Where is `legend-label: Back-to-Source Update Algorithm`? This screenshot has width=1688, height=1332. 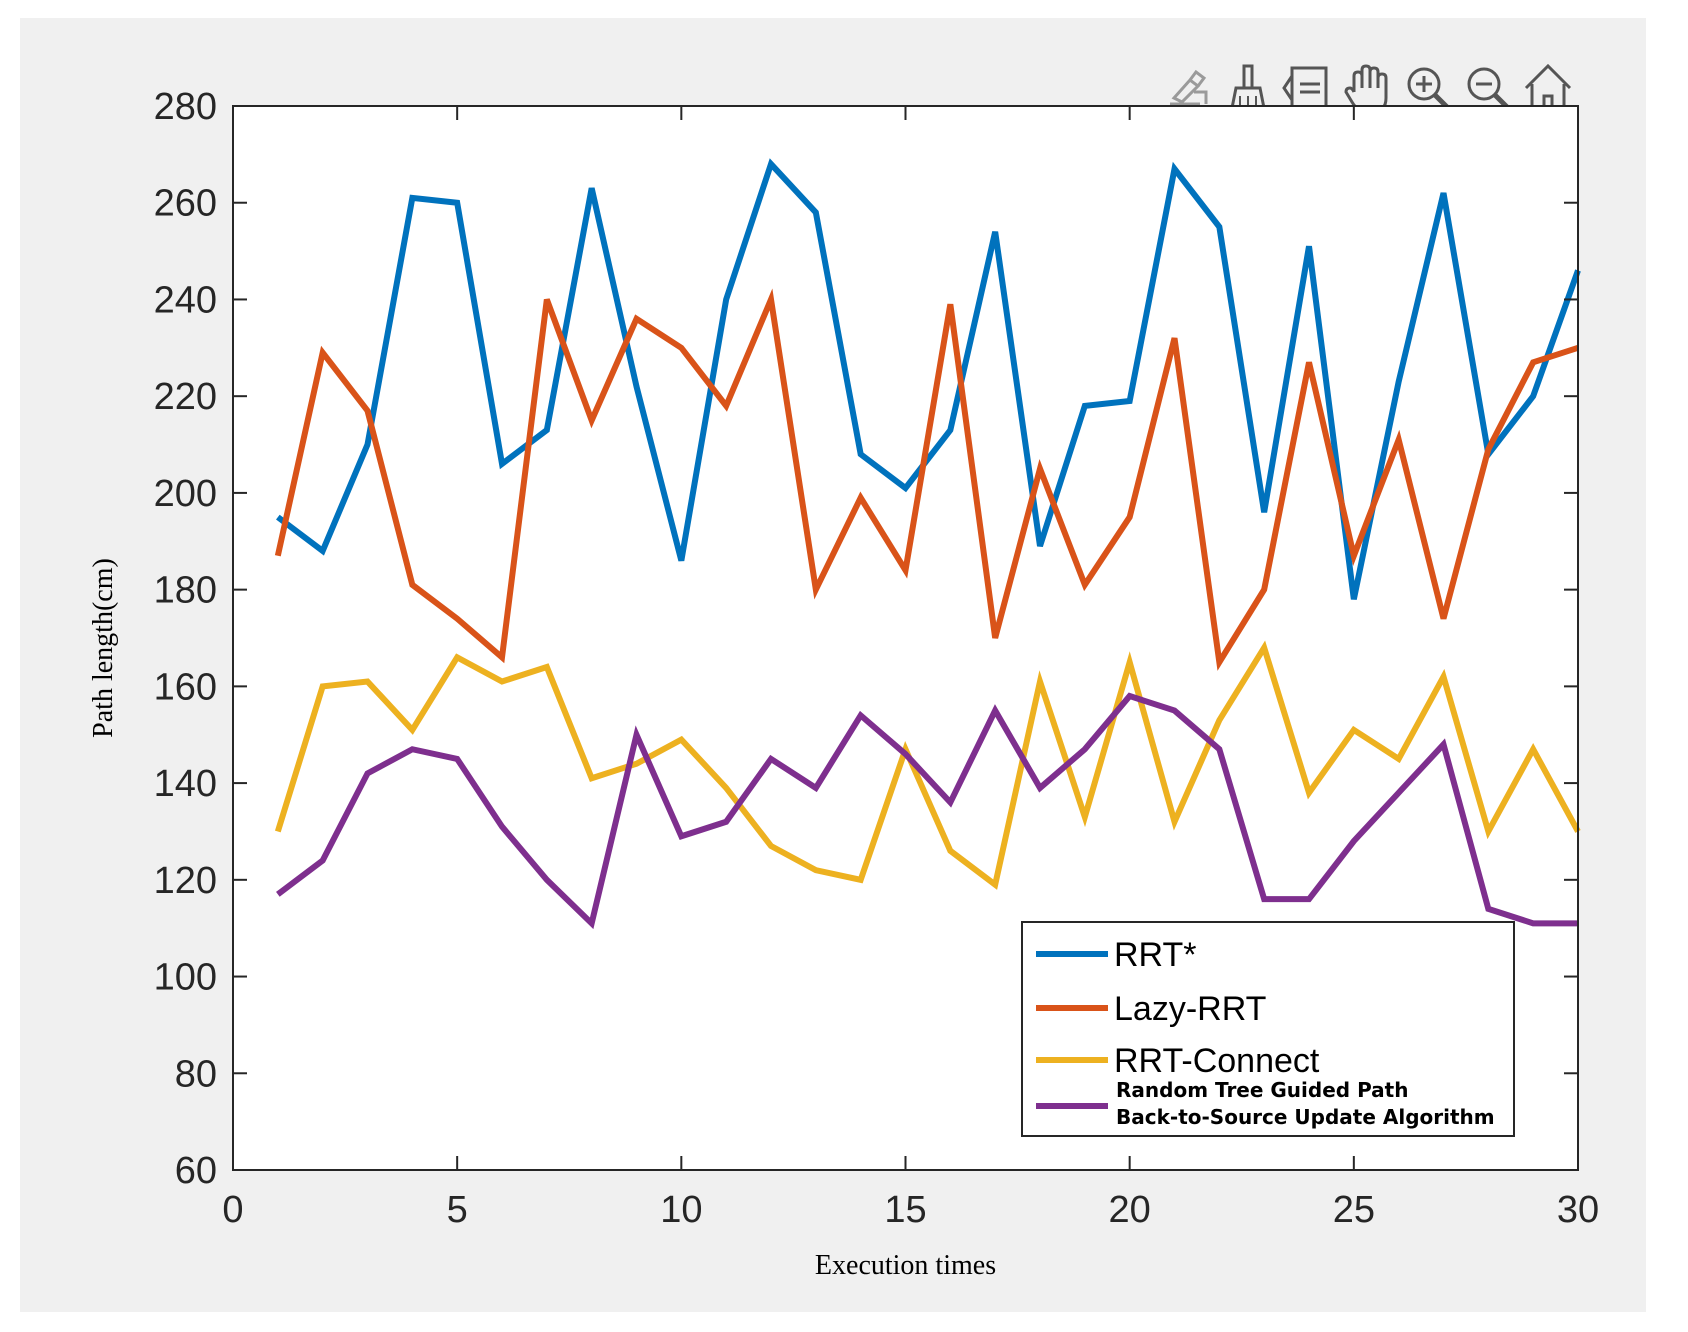 legend-label: Back-to-Source Update Algorithm is located at coordinates (1305, 1117).